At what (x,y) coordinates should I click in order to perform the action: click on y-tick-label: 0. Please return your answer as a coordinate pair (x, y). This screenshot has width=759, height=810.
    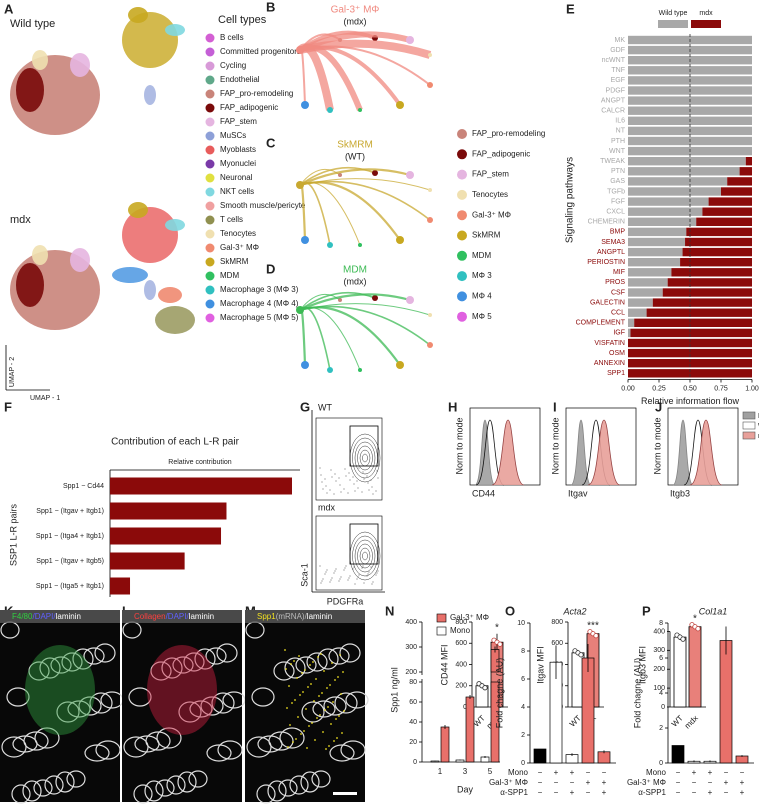
    Looking at the image, I should click on (661, 763).